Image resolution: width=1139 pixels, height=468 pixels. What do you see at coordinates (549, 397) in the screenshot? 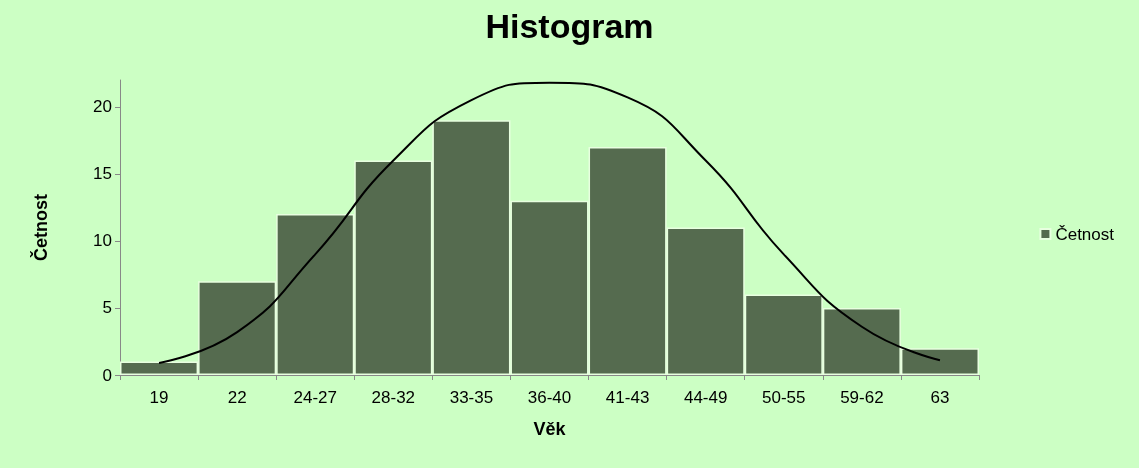
I see `x-tick-label: 36-40` at bounding box center [549, 397].